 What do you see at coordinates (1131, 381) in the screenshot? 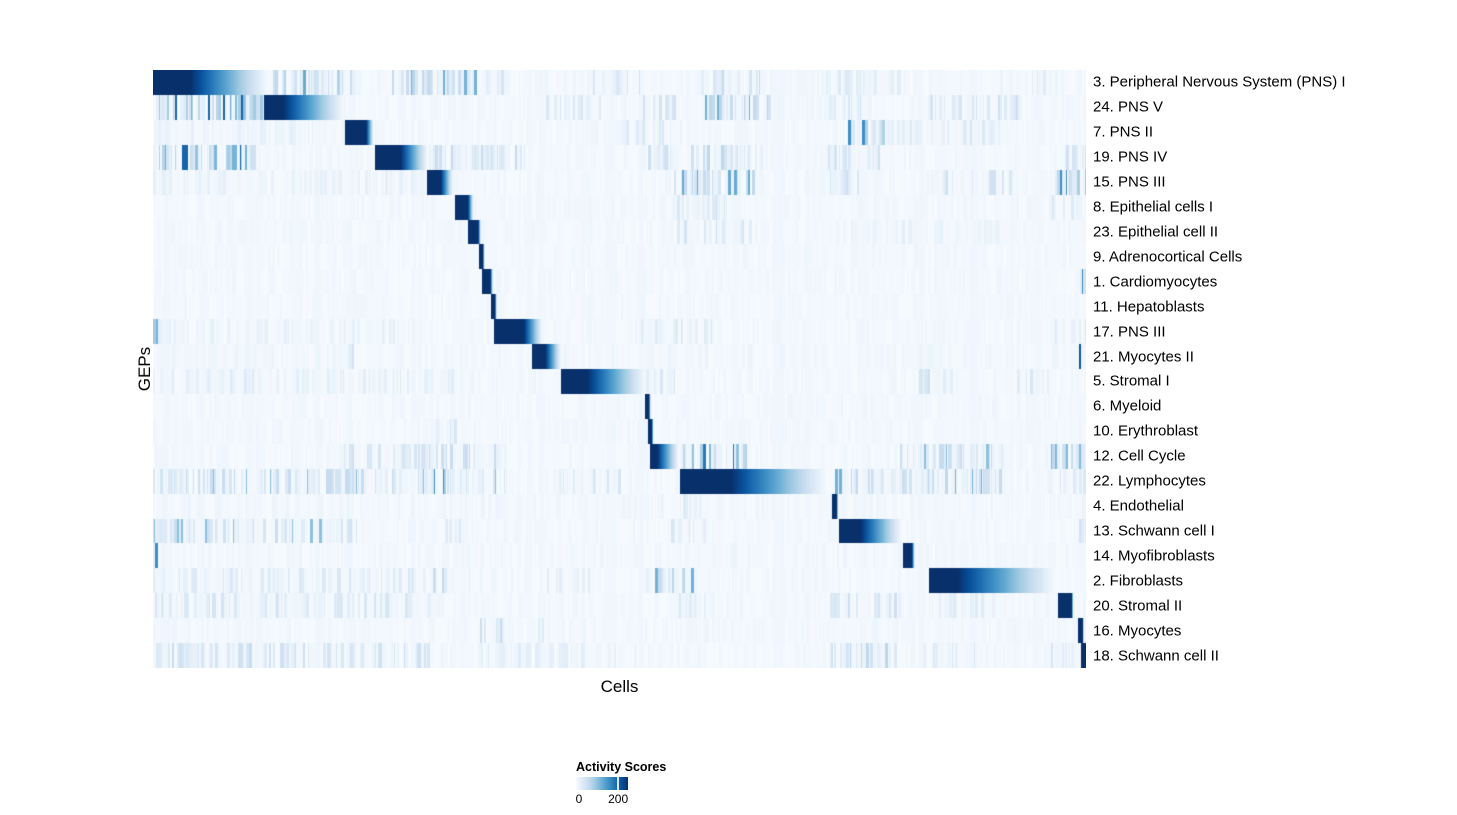
I see `row-label: 5. Stromal I` at bounding box center [1131, 381].